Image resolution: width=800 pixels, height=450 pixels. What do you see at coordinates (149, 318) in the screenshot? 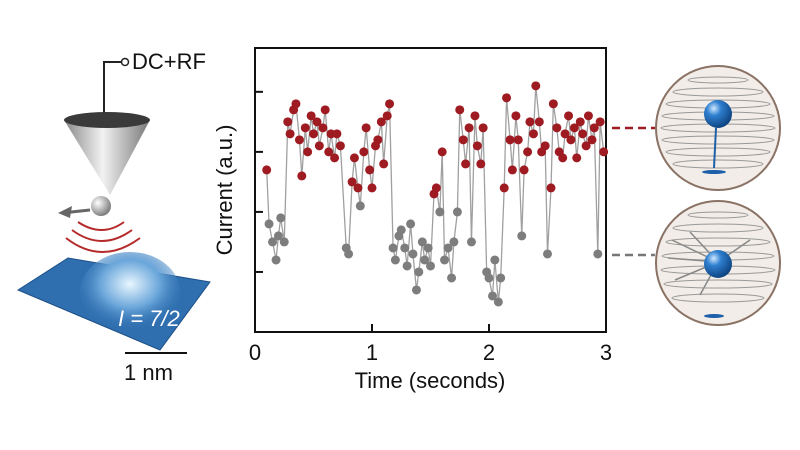
I see `spin-label: I = 7/2` at bounding box center [149, 318].